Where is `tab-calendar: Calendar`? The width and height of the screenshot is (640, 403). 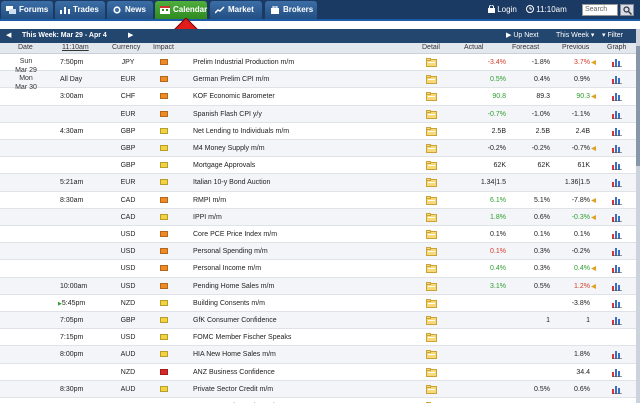 tab-calendar: Calendar is located at coordinates (181, 10).